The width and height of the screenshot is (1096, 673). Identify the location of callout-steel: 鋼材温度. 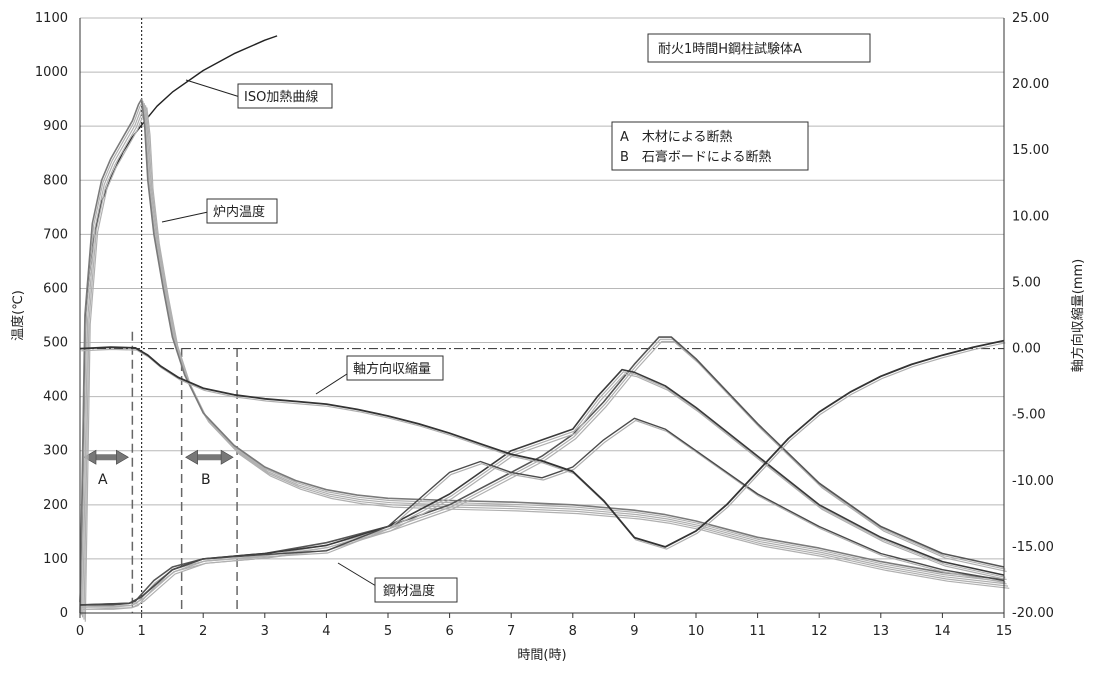
(397, 582).